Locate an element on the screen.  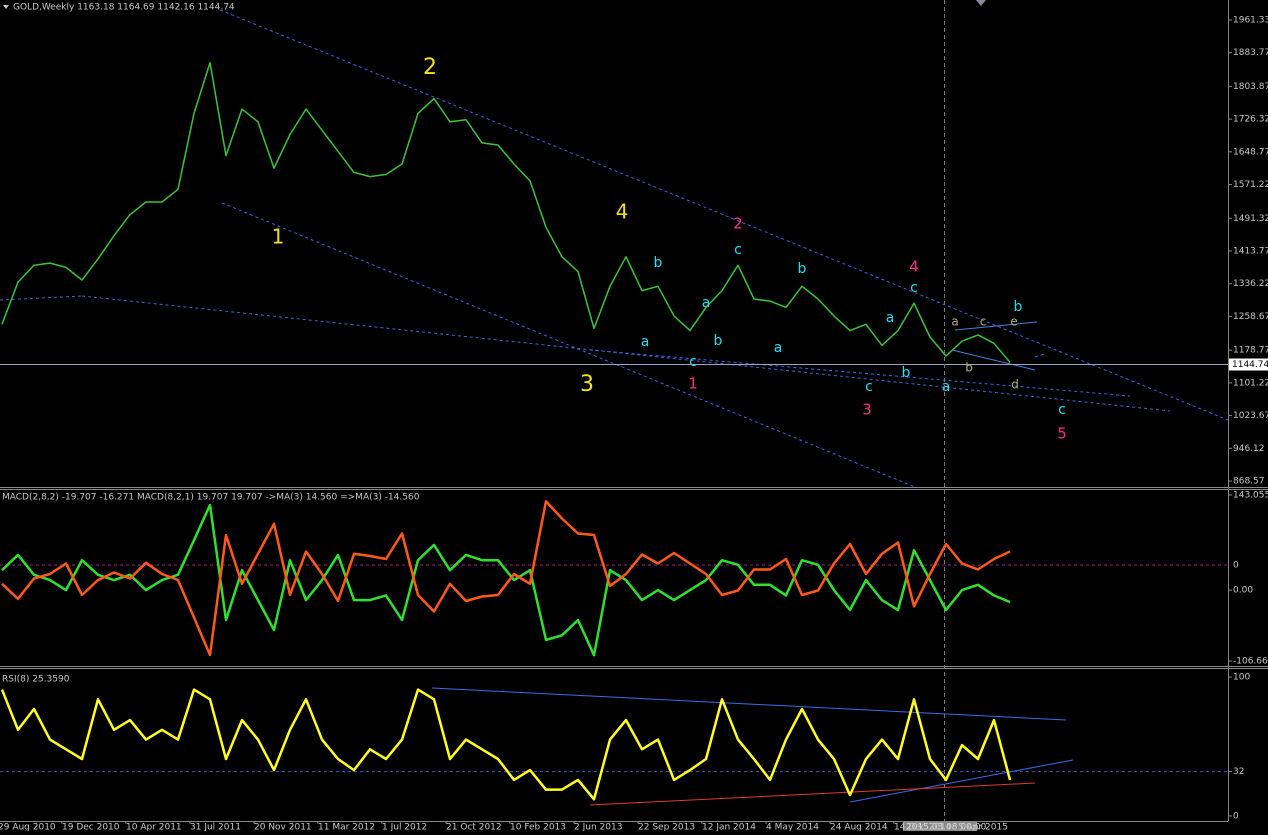
y2-tick-label: 0 is located at coordinates (1236, 566).